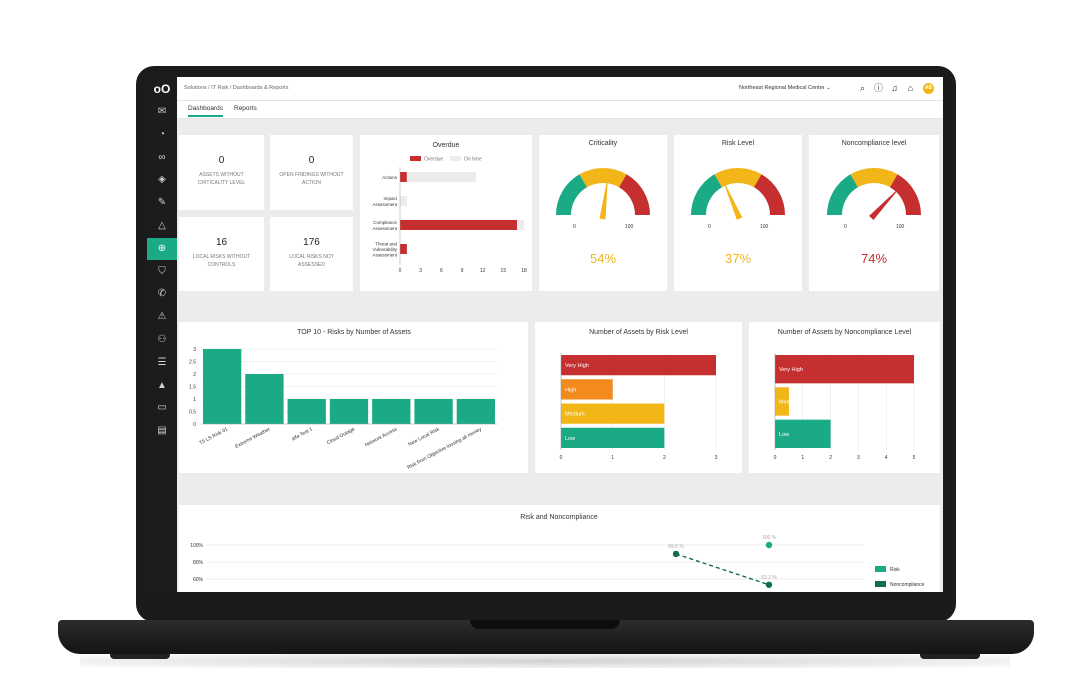 The image size is (1091, 700). What do you see at coordinates (214, 436) in the screenshot?
I see `x-tick-label: T5 LS Risk 01` at bounding box center [214, 436].